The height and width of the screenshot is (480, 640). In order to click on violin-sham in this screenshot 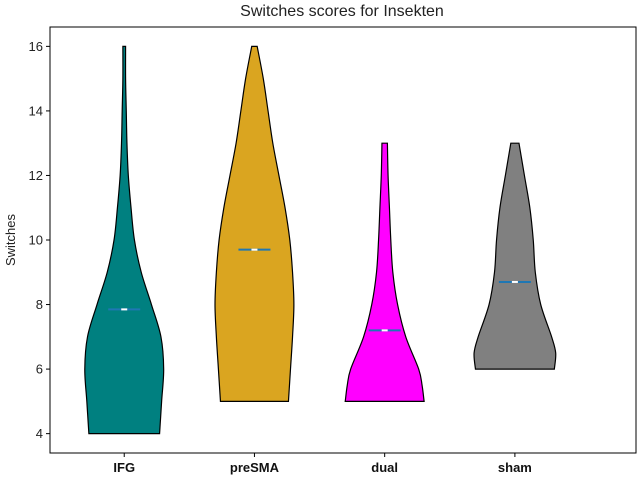, I will do `click(515, 256)`.